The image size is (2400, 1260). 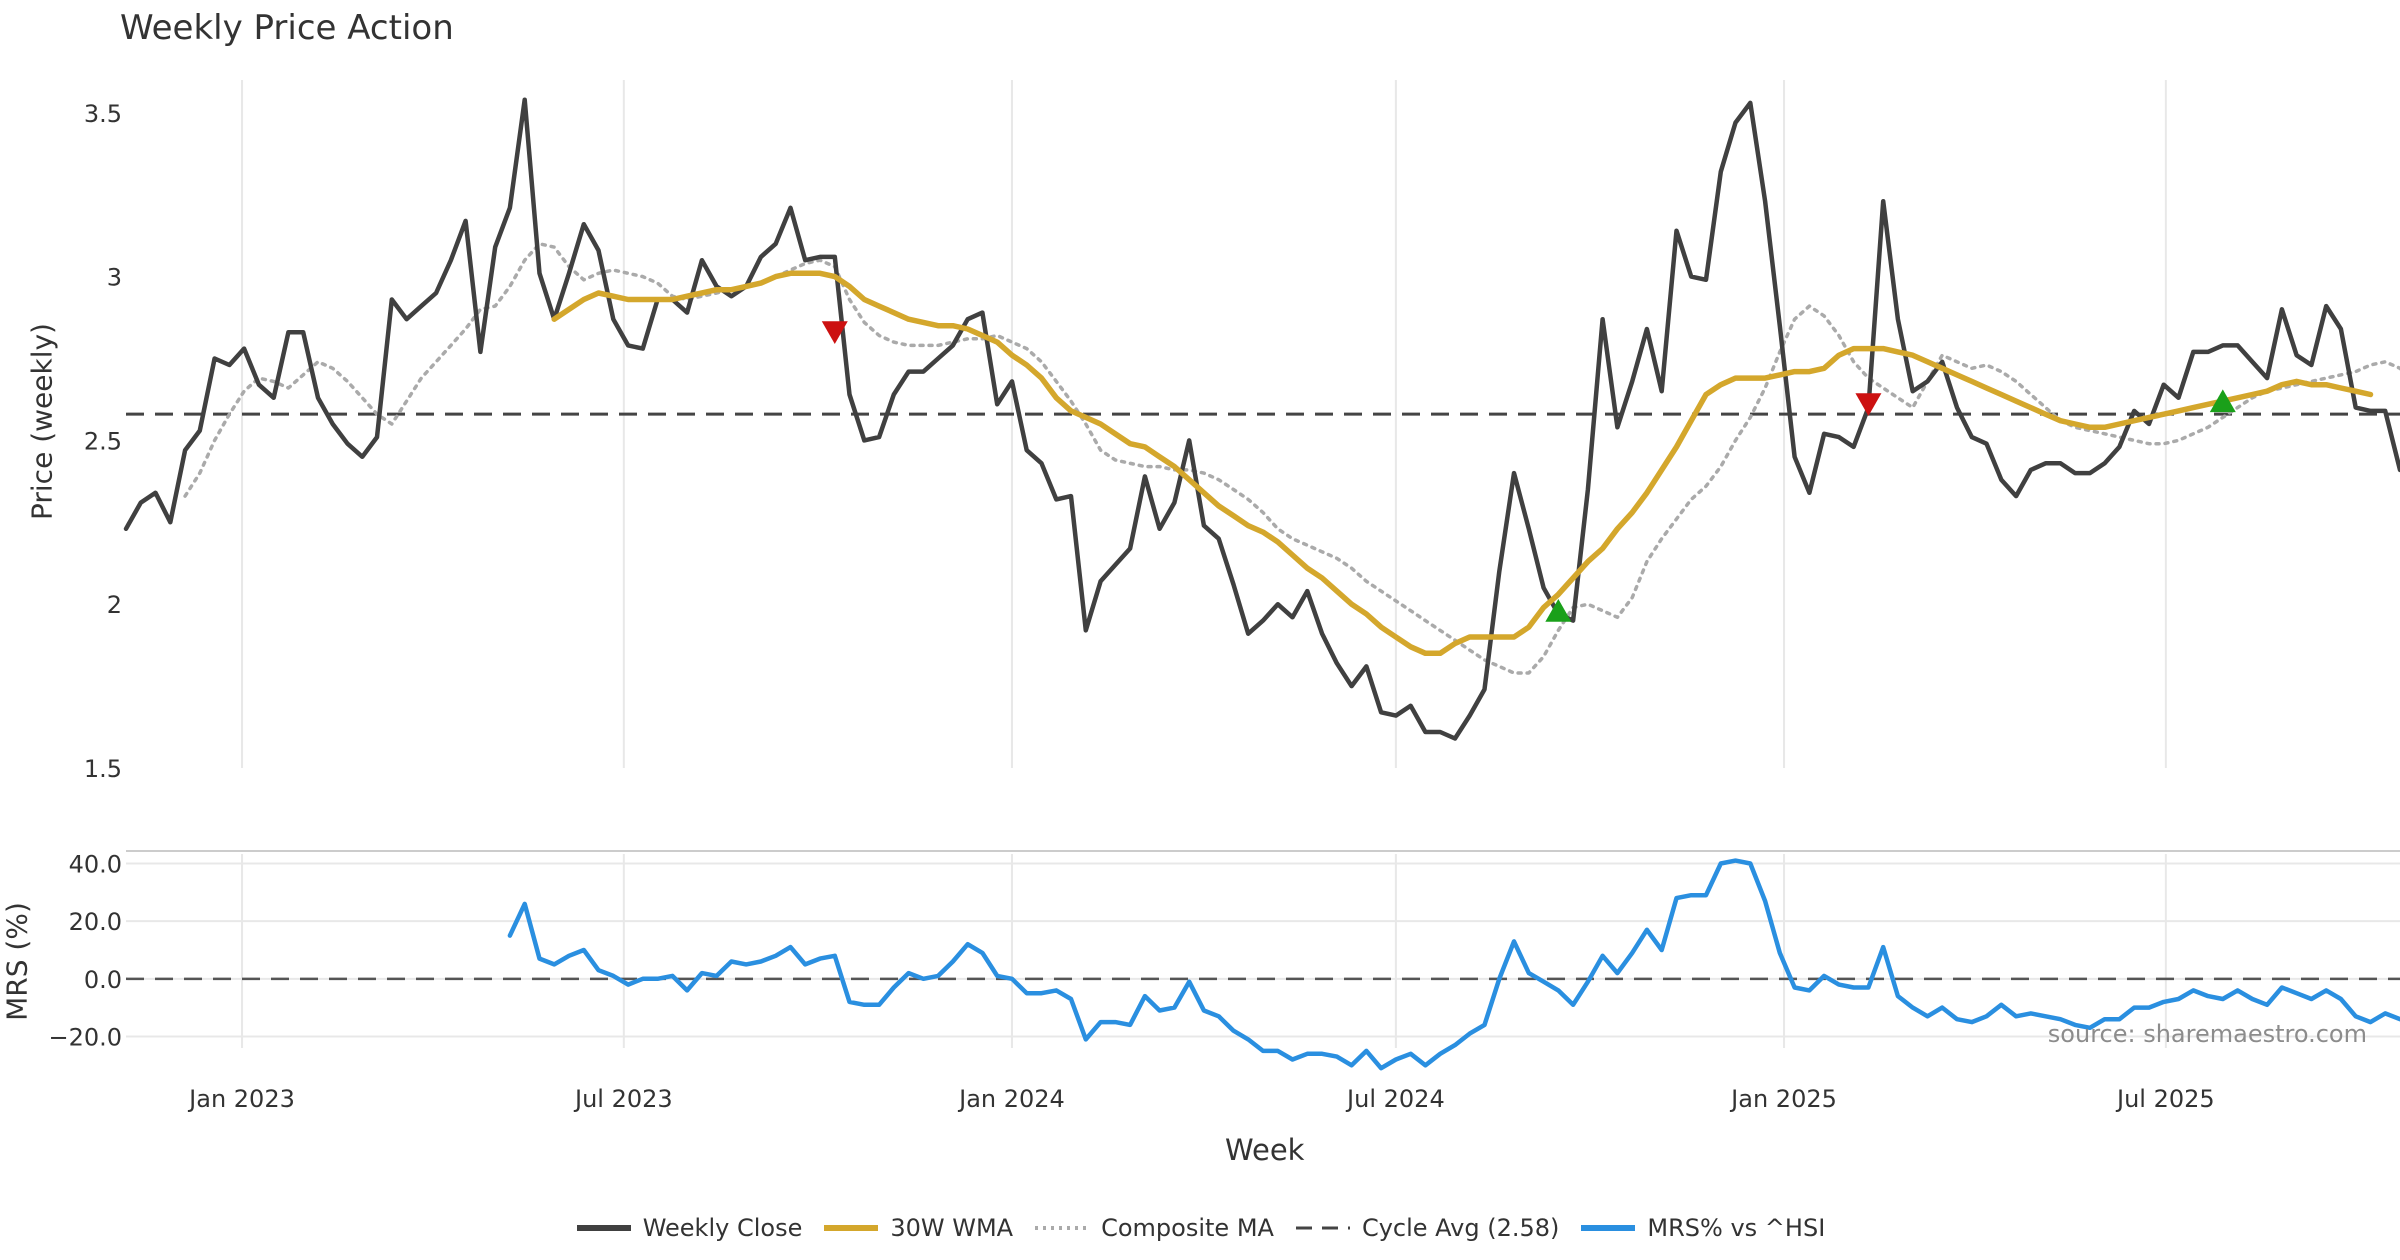 What do you see at coordinates (623, 1099) in the screenshot?
I see `x-tick-label: Jul 2023` at bounding box center [623, 1099].